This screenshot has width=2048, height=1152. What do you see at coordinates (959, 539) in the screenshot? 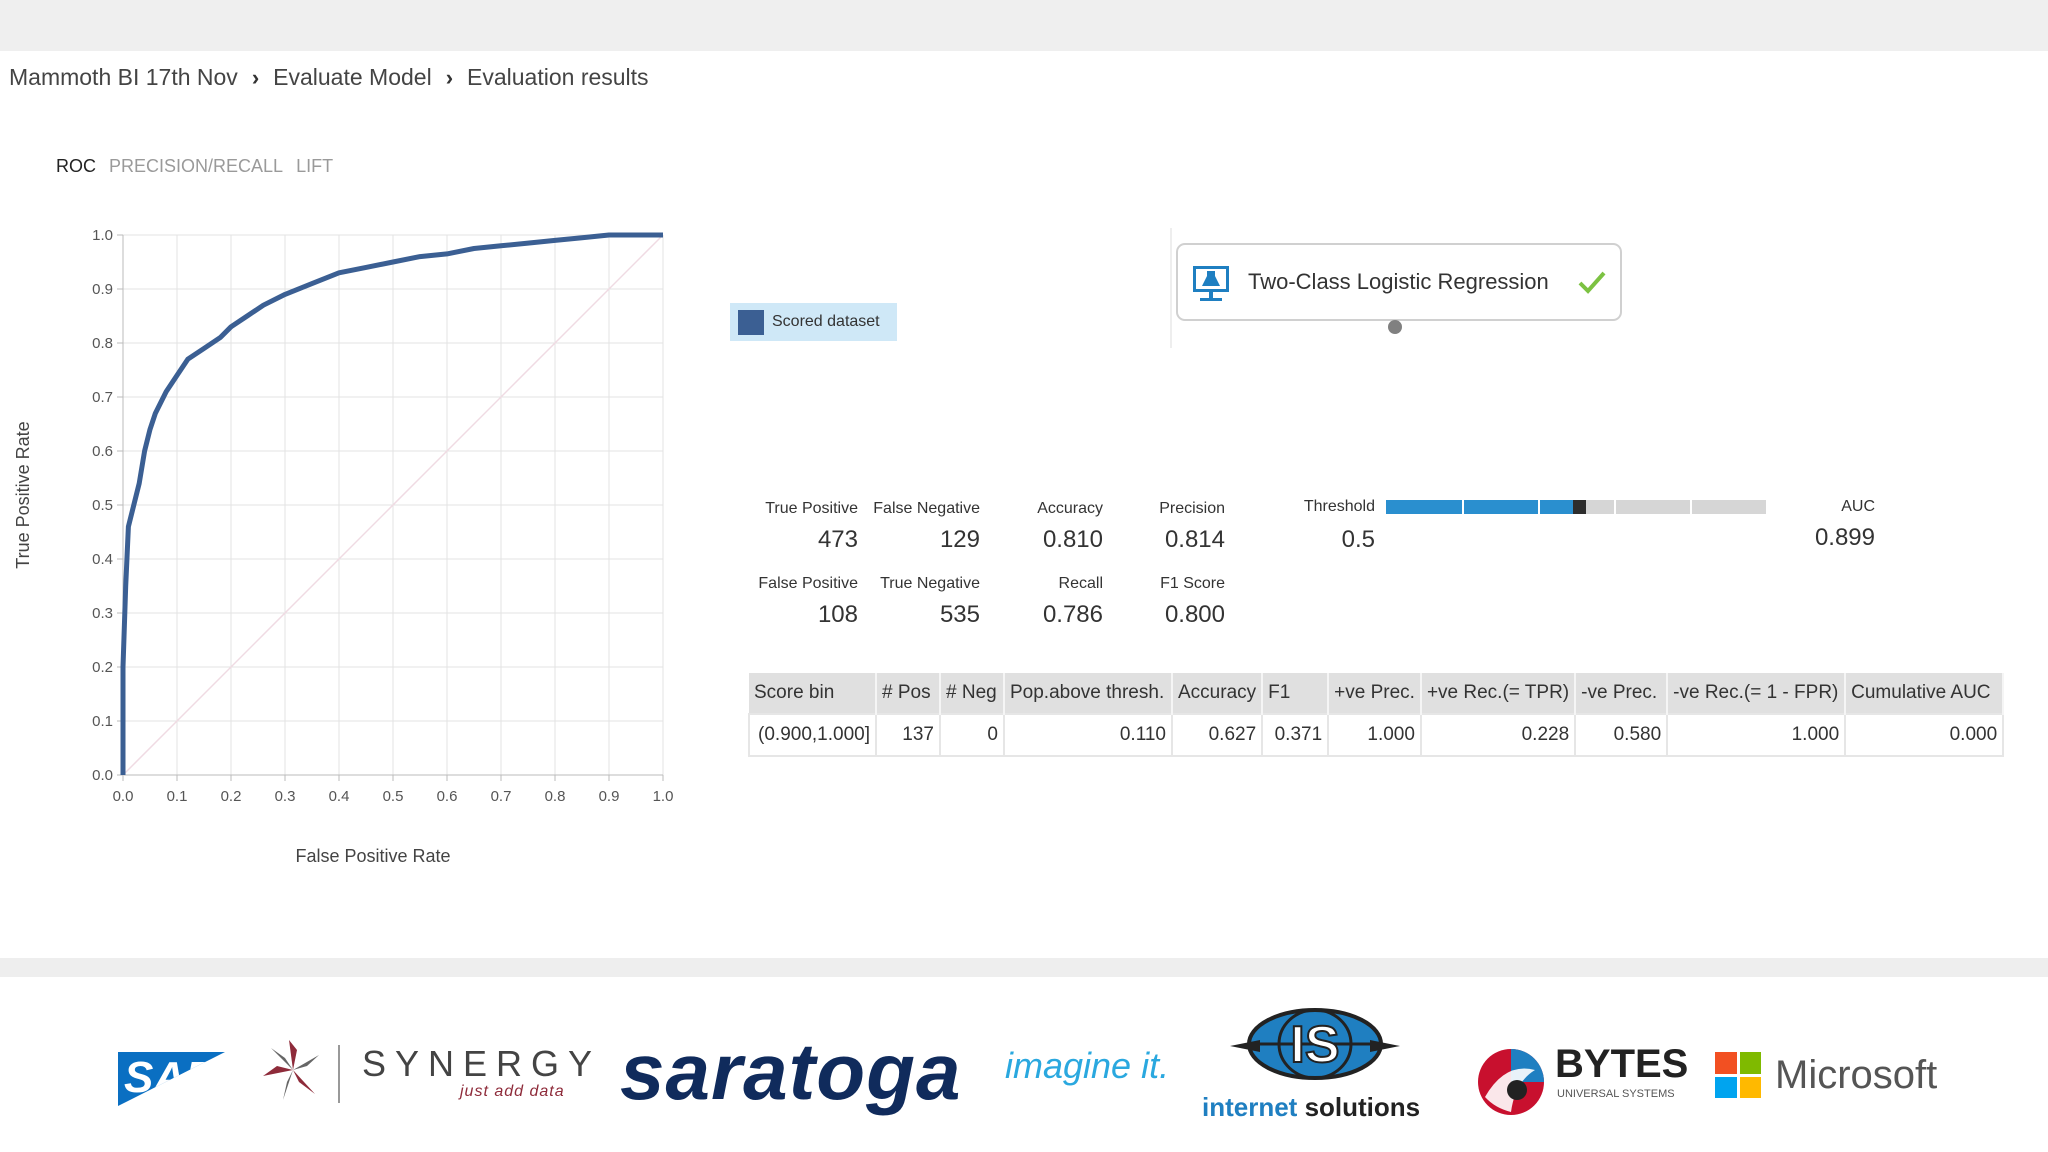
I see `metric-value: 129` at bounding box center [959, 539].